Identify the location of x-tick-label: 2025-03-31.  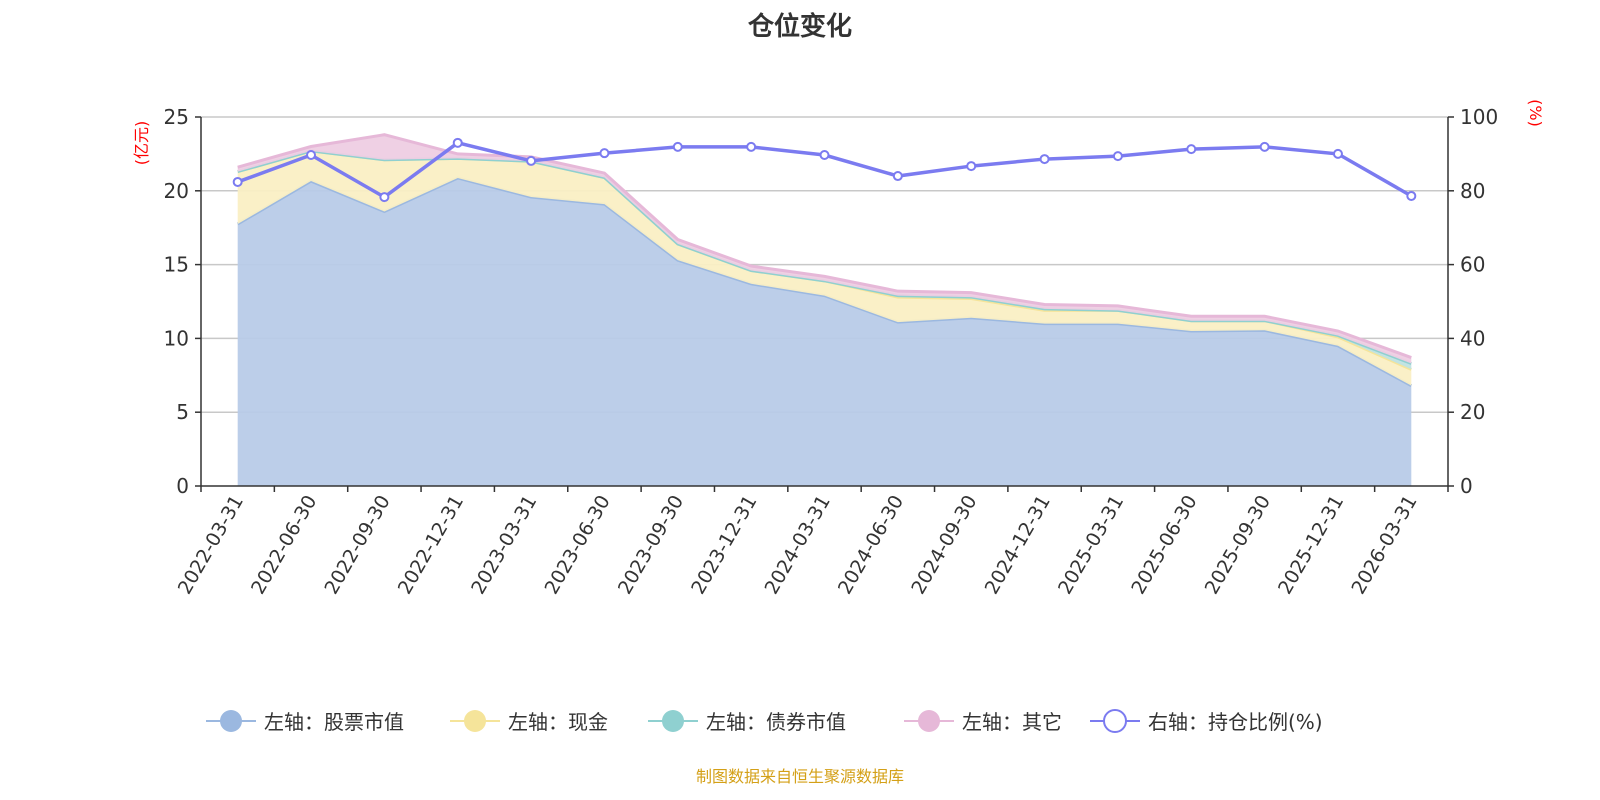
(1091, 545).